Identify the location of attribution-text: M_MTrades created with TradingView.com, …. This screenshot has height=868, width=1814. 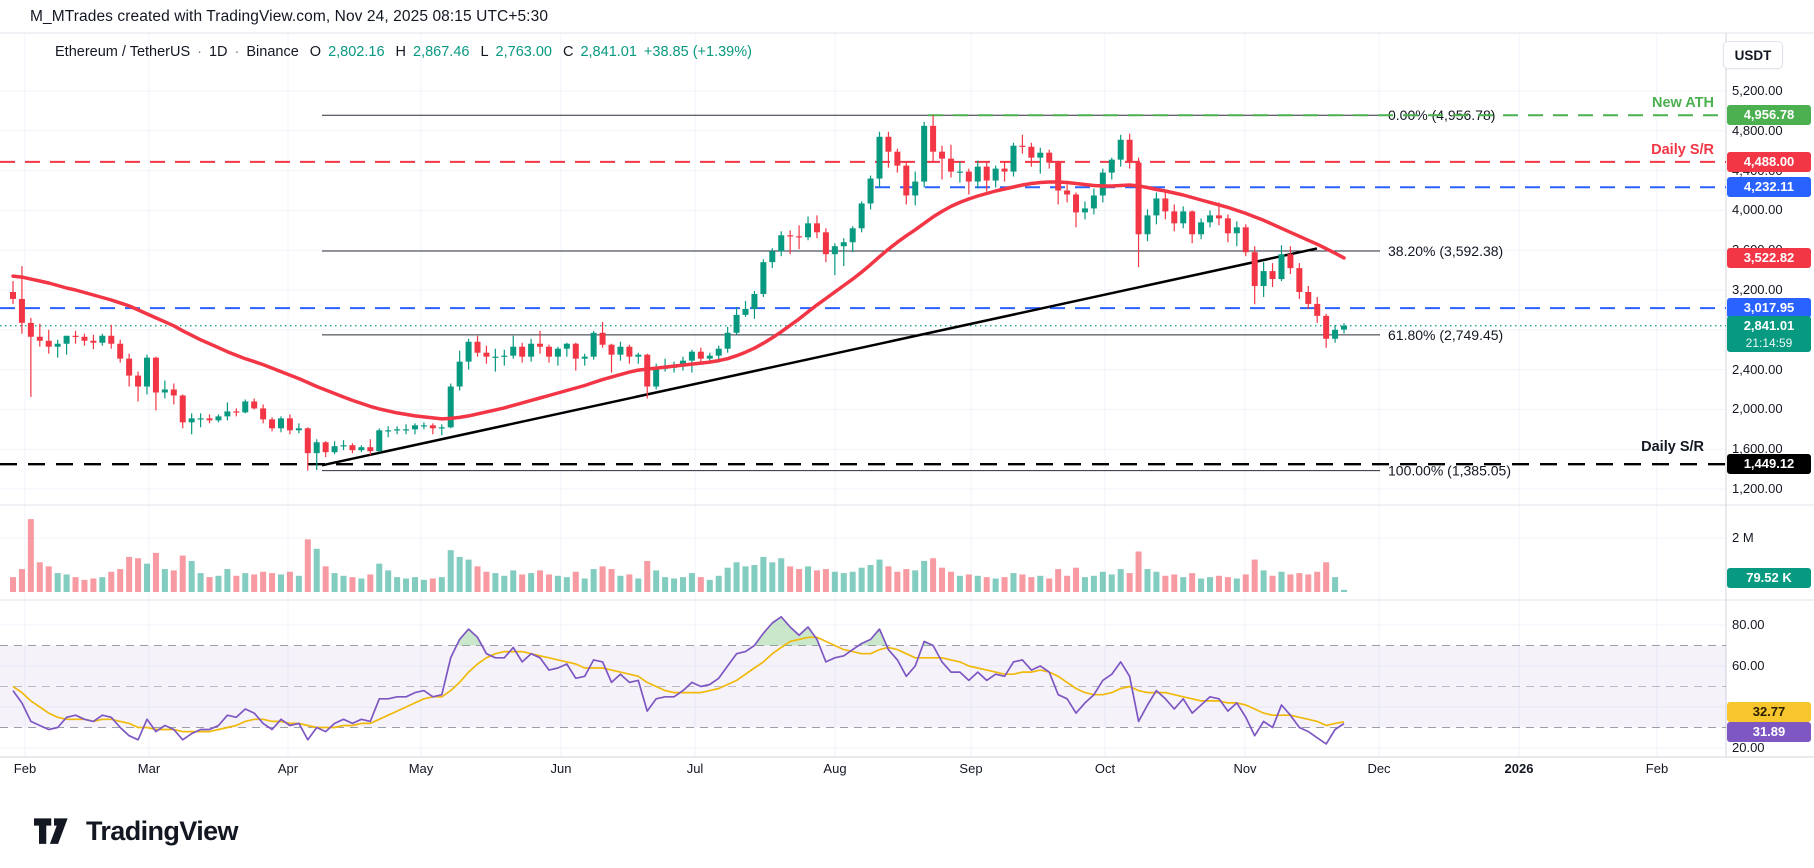
(289, 16).